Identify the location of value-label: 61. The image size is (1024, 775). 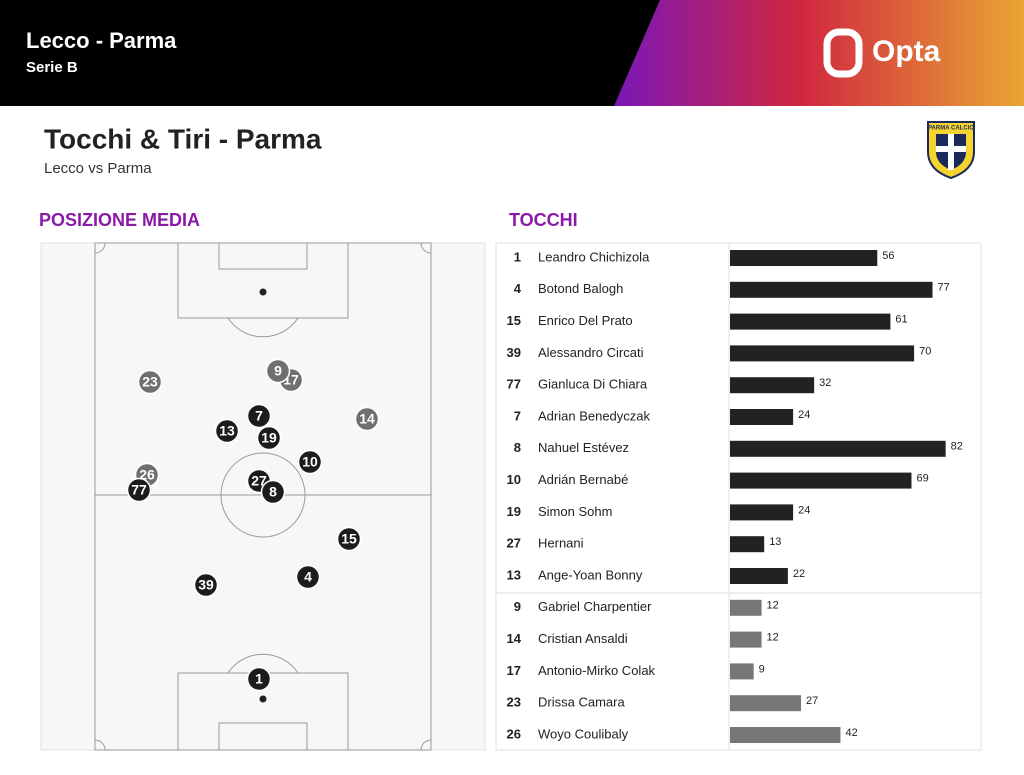
(901, 320).